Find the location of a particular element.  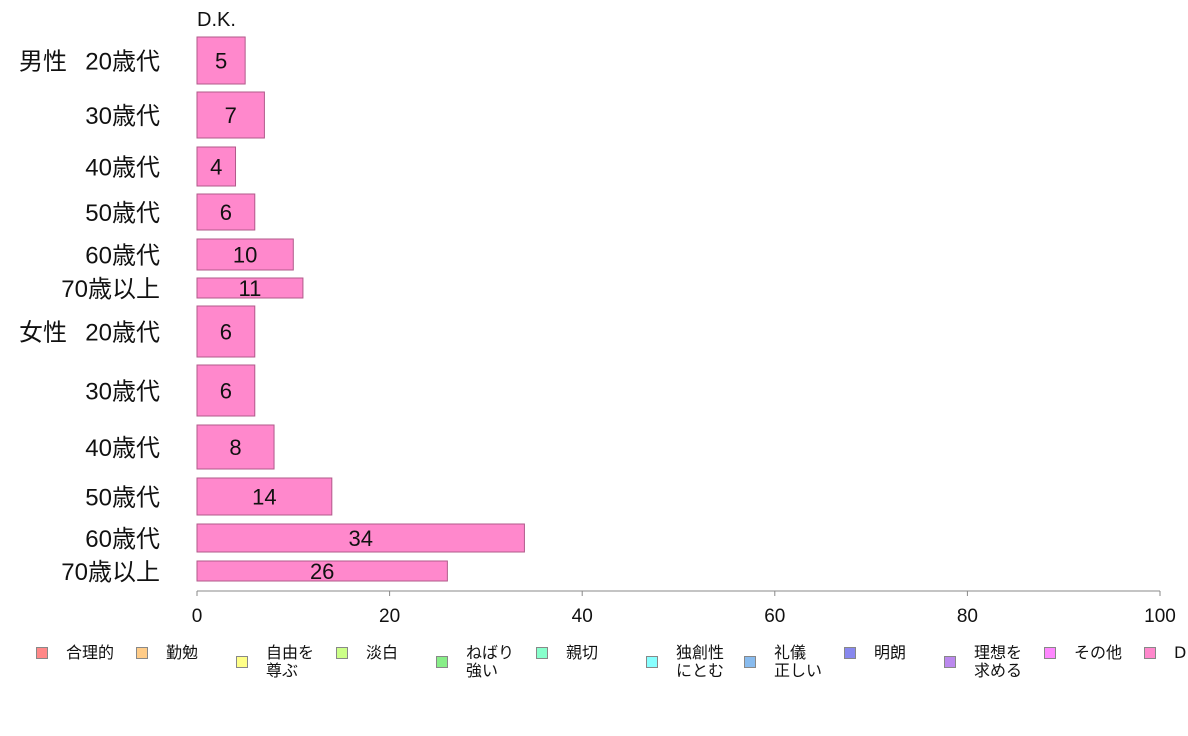

legend-item: 合理的 is located at coordinates (75, 653).